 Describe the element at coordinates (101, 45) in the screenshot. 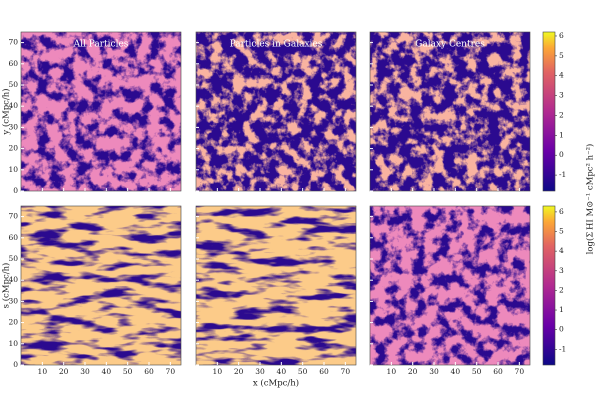

I see `panel-title: All Particles` at that location.